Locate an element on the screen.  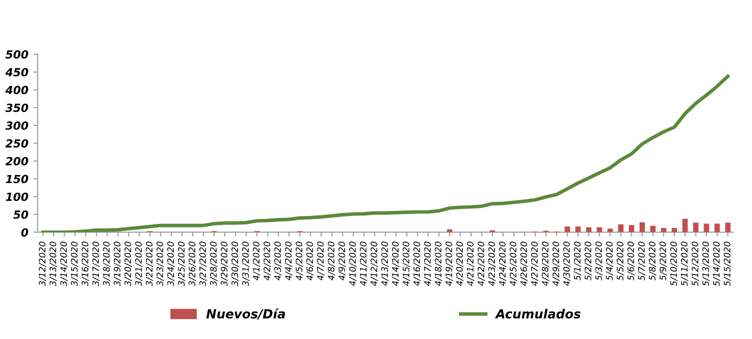
legend-label: Nuevos/Día is located at coordinates (245, 314).